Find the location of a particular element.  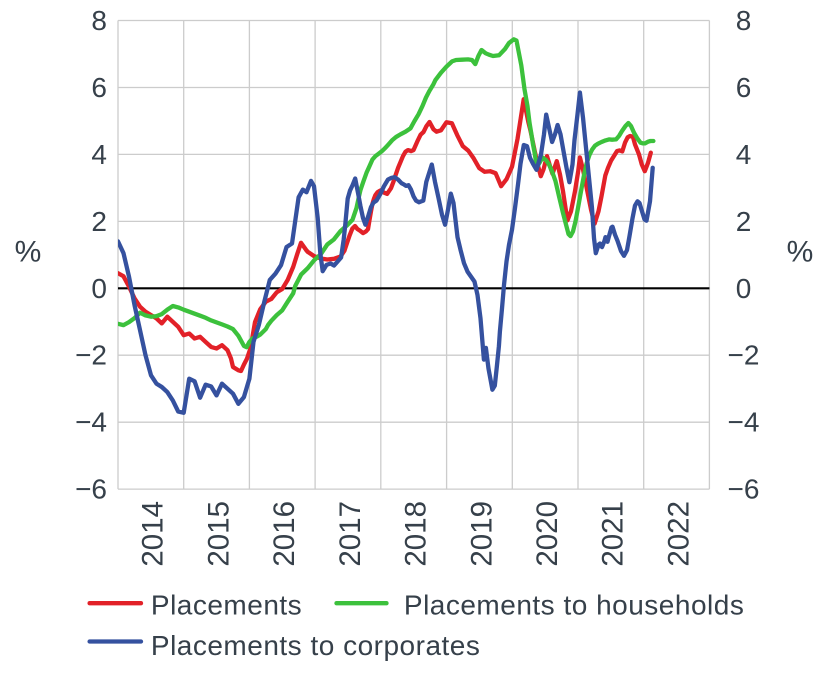

svg-text: Placements to households is located at coordinates (574, 605).